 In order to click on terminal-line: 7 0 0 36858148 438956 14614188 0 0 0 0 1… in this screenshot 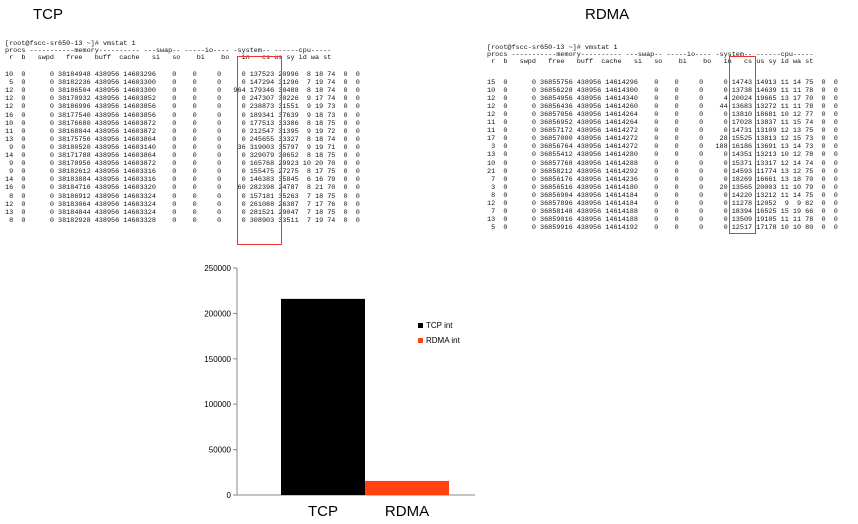, I will do `click(662, 211)`.